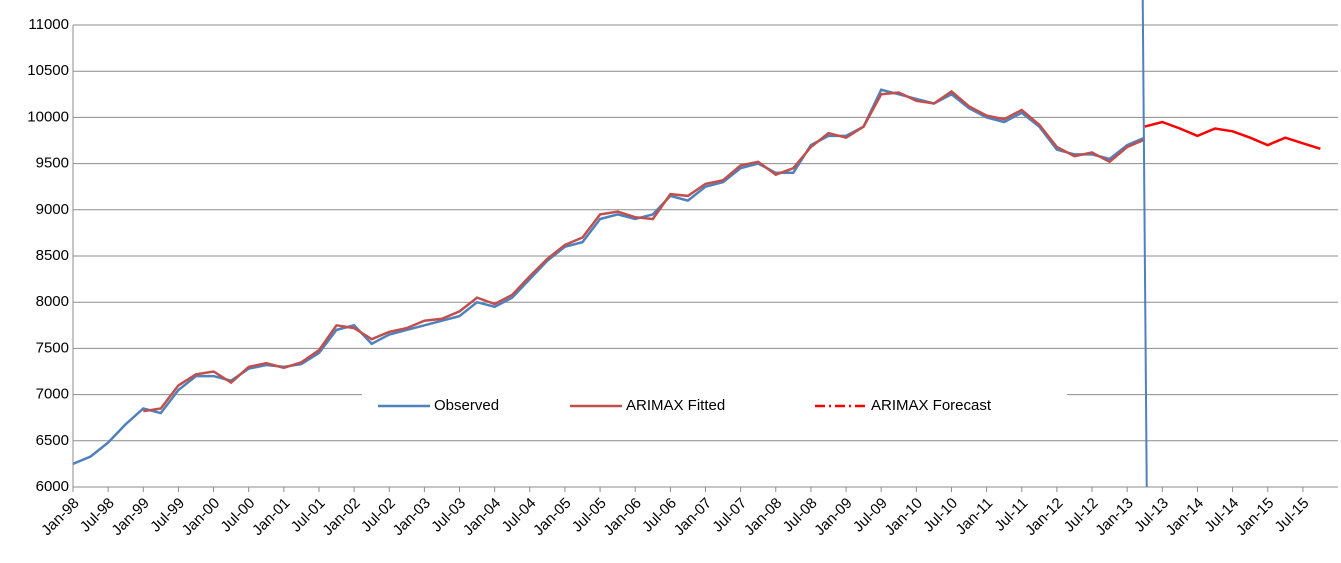  Describe the element at coordinates (466, 405) in the screenshot. I see `legend-label: Observed` at that location.